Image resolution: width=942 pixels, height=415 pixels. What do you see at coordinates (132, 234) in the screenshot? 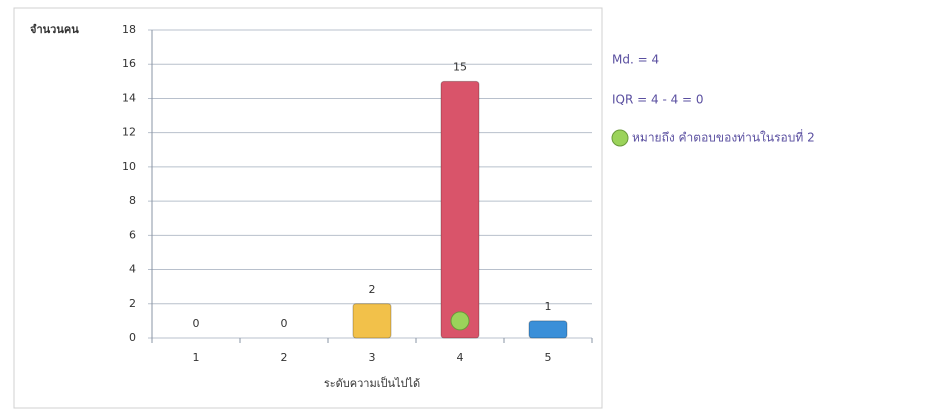
I see `y-tick-label: 6` at bounding box center [132, 234].